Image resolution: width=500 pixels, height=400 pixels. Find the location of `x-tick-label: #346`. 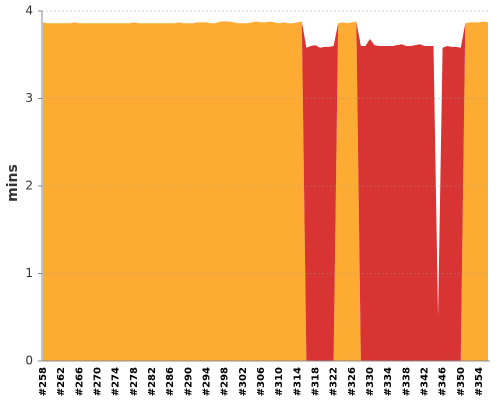

x-tick-label: #346 is located at coordinates (443, 381).